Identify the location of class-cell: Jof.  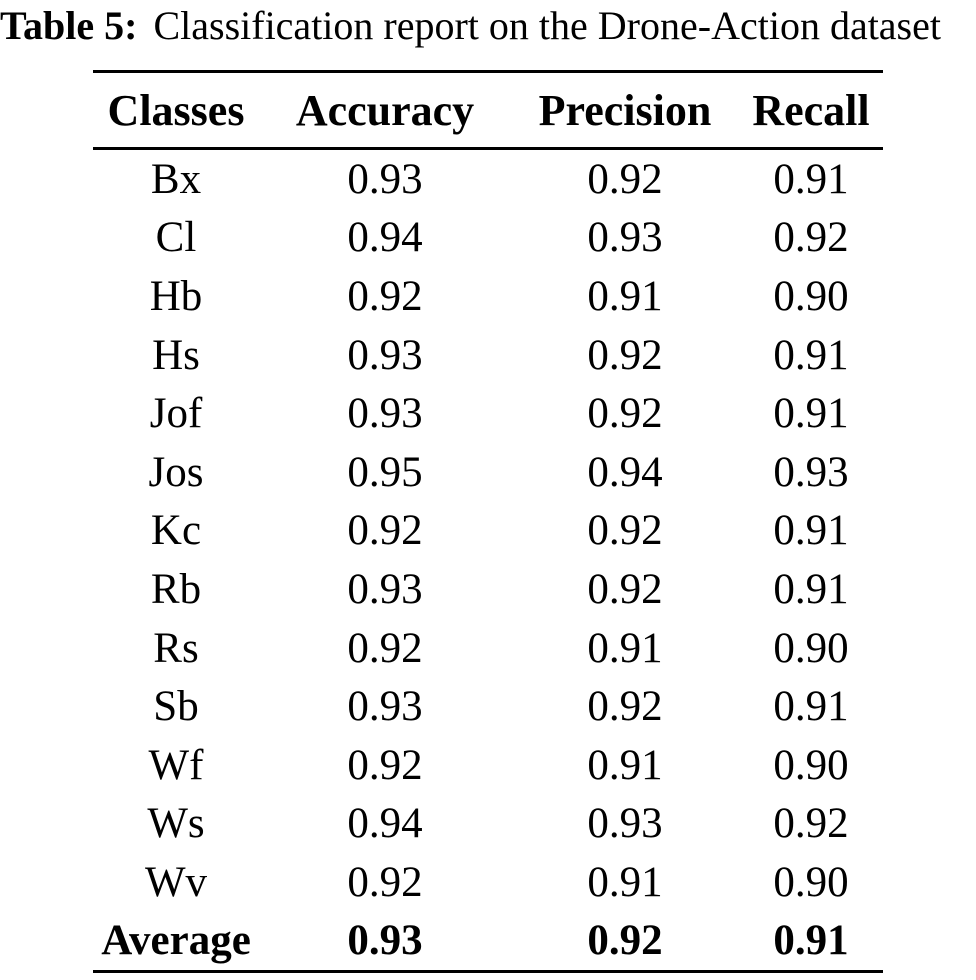
(176, 414).